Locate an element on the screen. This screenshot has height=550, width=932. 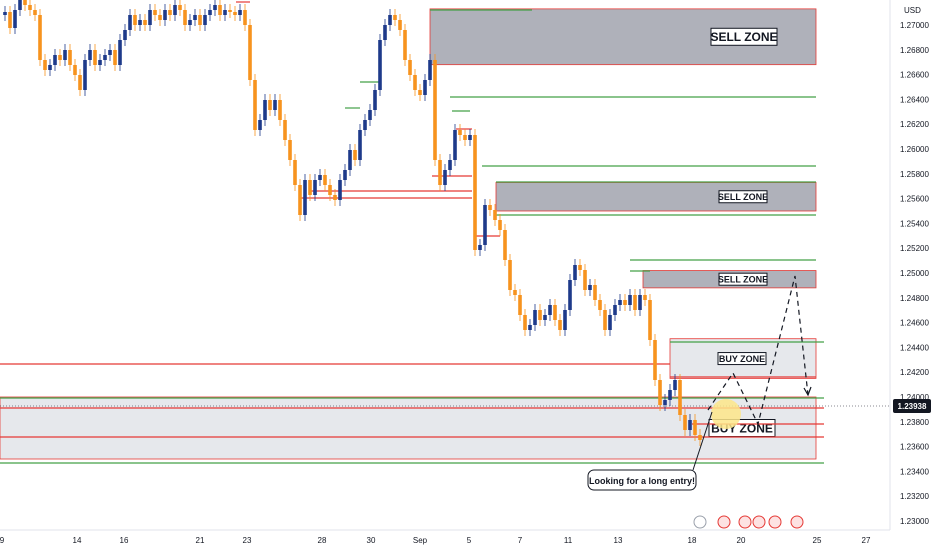
last-price-tag: 1.23938 is located at coordinates (912, 406).